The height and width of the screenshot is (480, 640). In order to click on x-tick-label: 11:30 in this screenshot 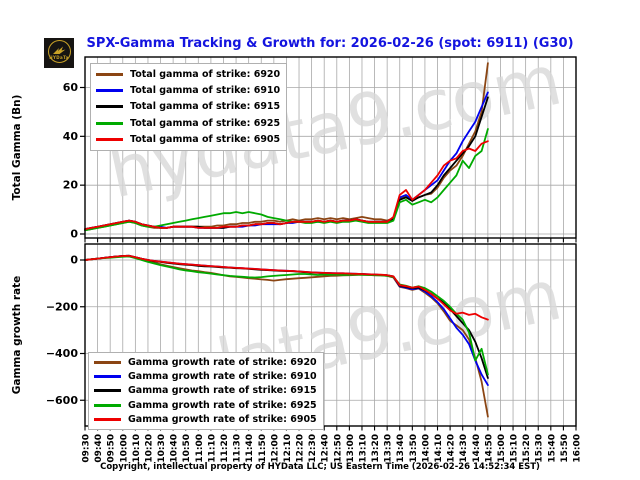, I will do `click(238, 448)`.